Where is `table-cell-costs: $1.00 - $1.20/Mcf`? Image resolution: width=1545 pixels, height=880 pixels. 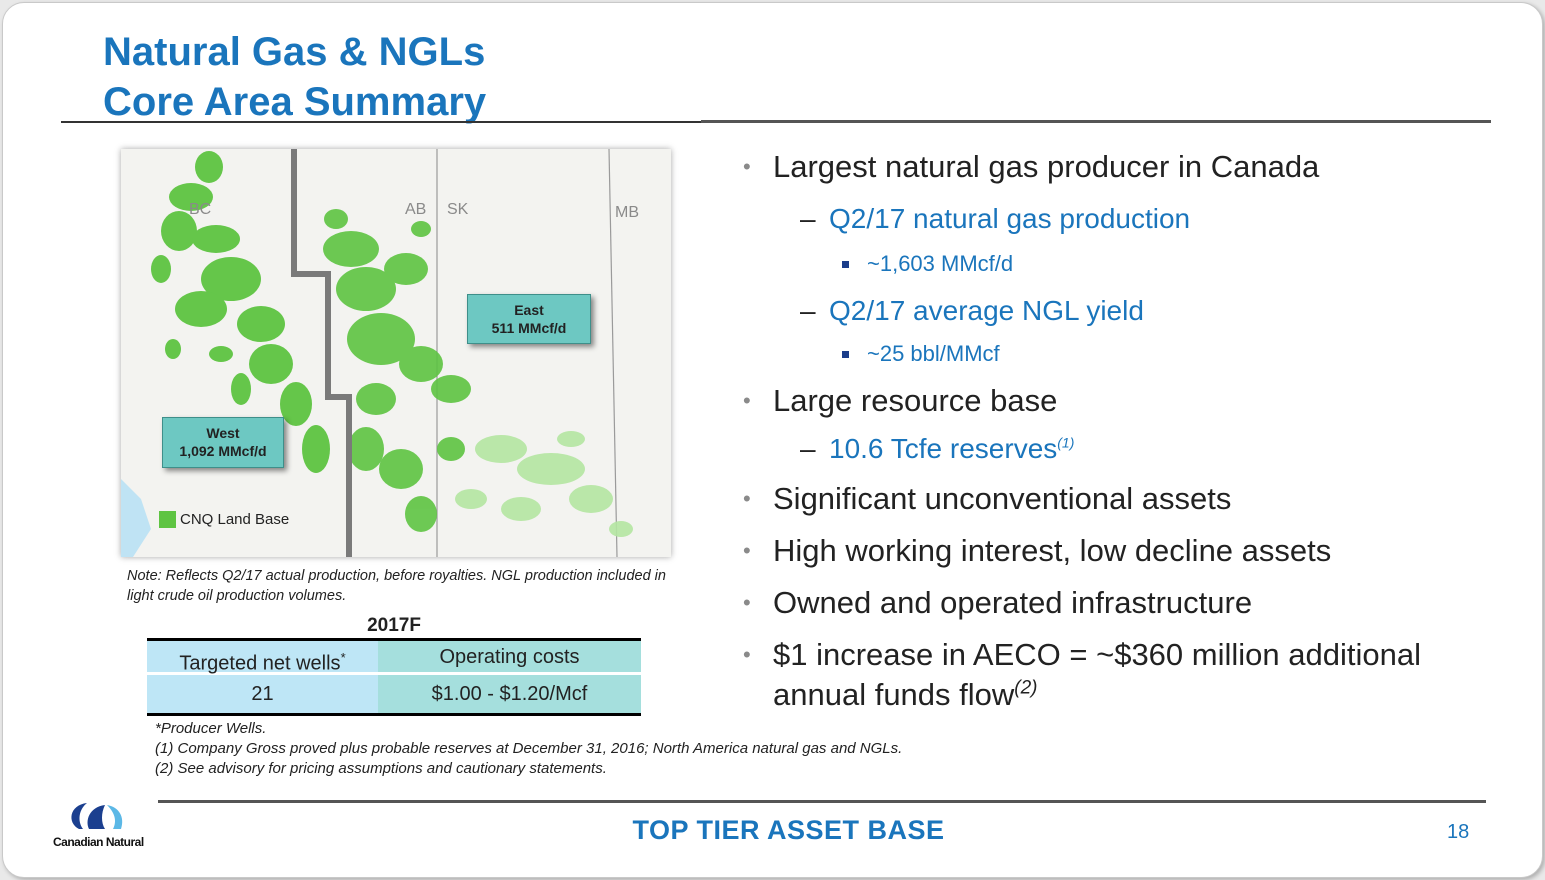
table-cell-costs: $1.00 - $1.20/Mcf is located at coordinates (509, 694).